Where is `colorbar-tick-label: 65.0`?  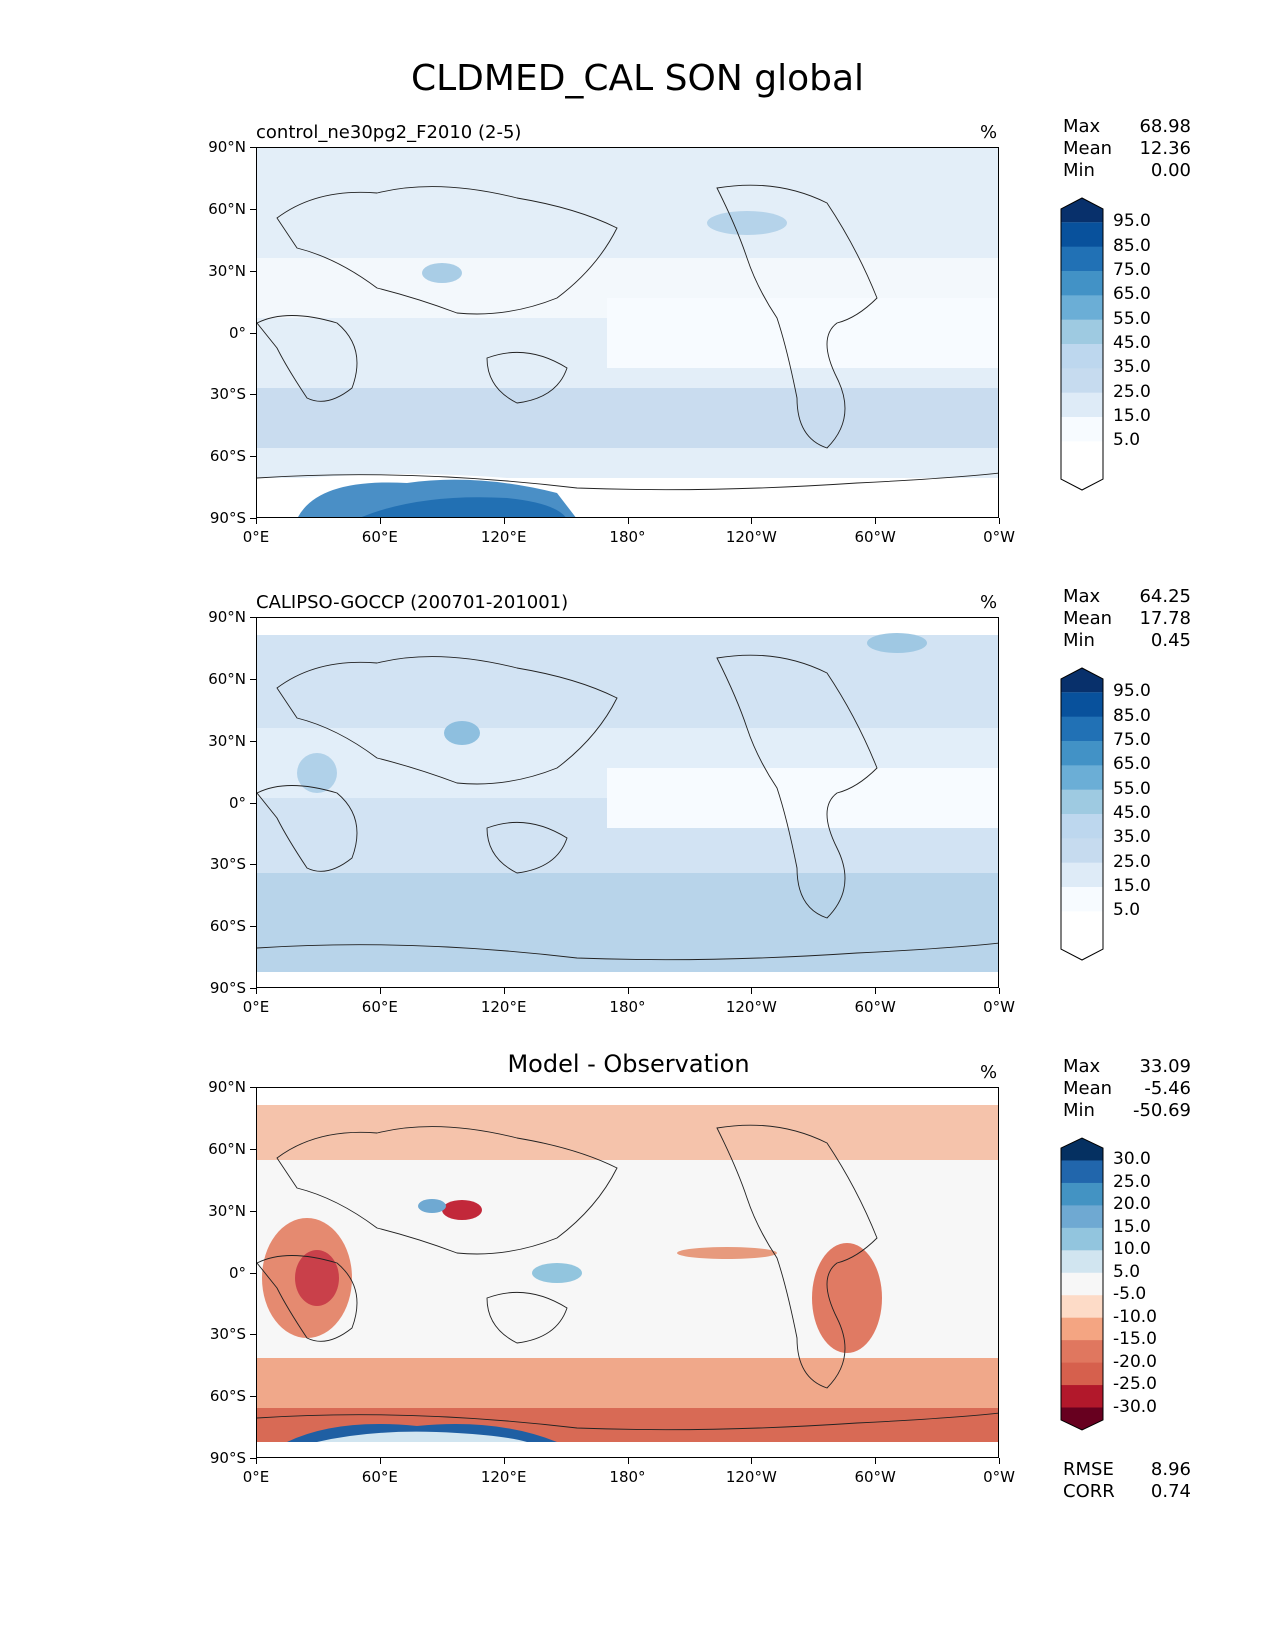
colorbar-tick-label: 65.0 is located at coordinates (1132, 764).